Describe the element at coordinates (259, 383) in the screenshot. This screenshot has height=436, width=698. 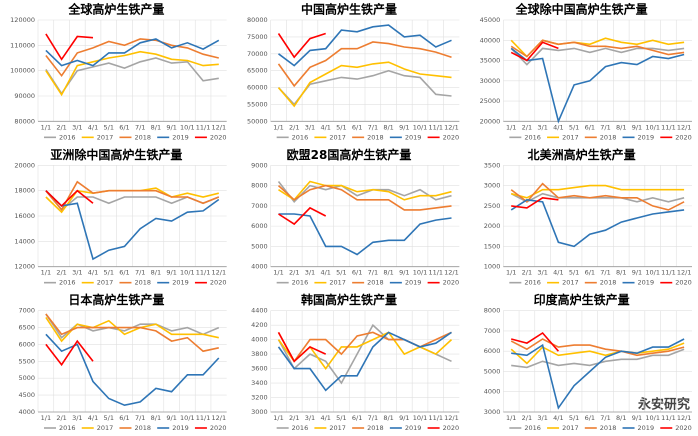
I see `y-tick-label: 3400` at that location.